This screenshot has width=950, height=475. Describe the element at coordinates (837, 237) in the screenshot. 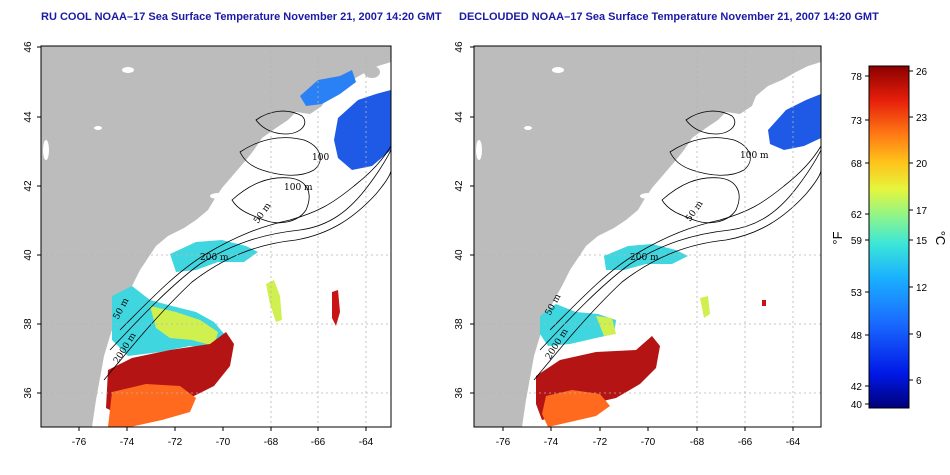

I see `fahrenheit-unit-label: °F` at that location.